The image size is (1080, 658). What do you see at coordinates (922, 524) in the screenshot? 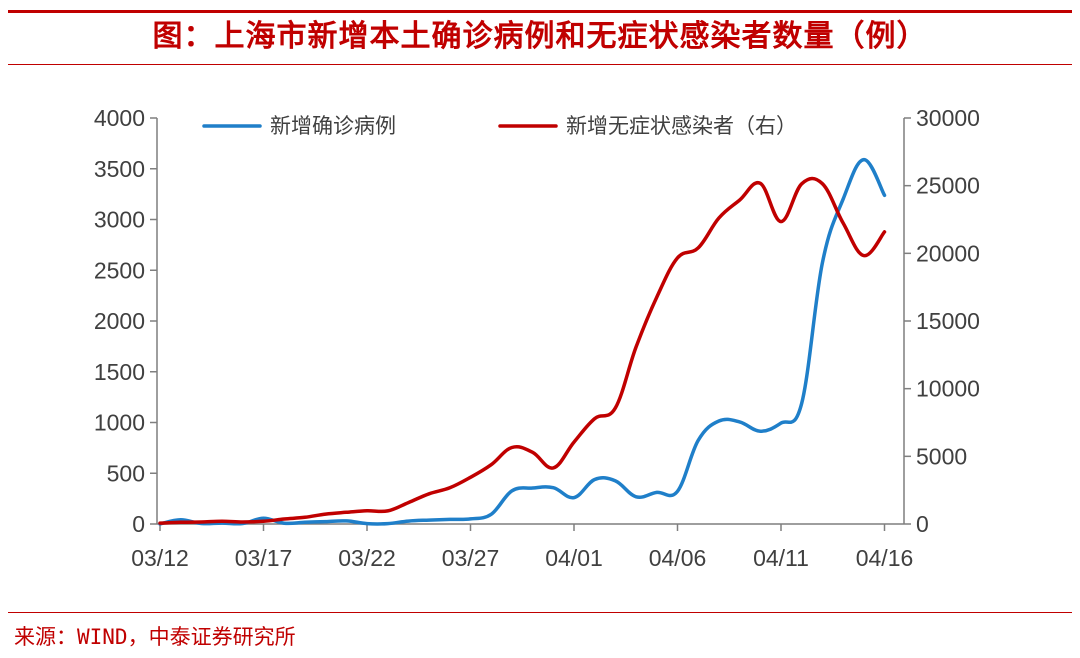
I see `y-right-tick-label: 0` at bounding box center [922, 524].